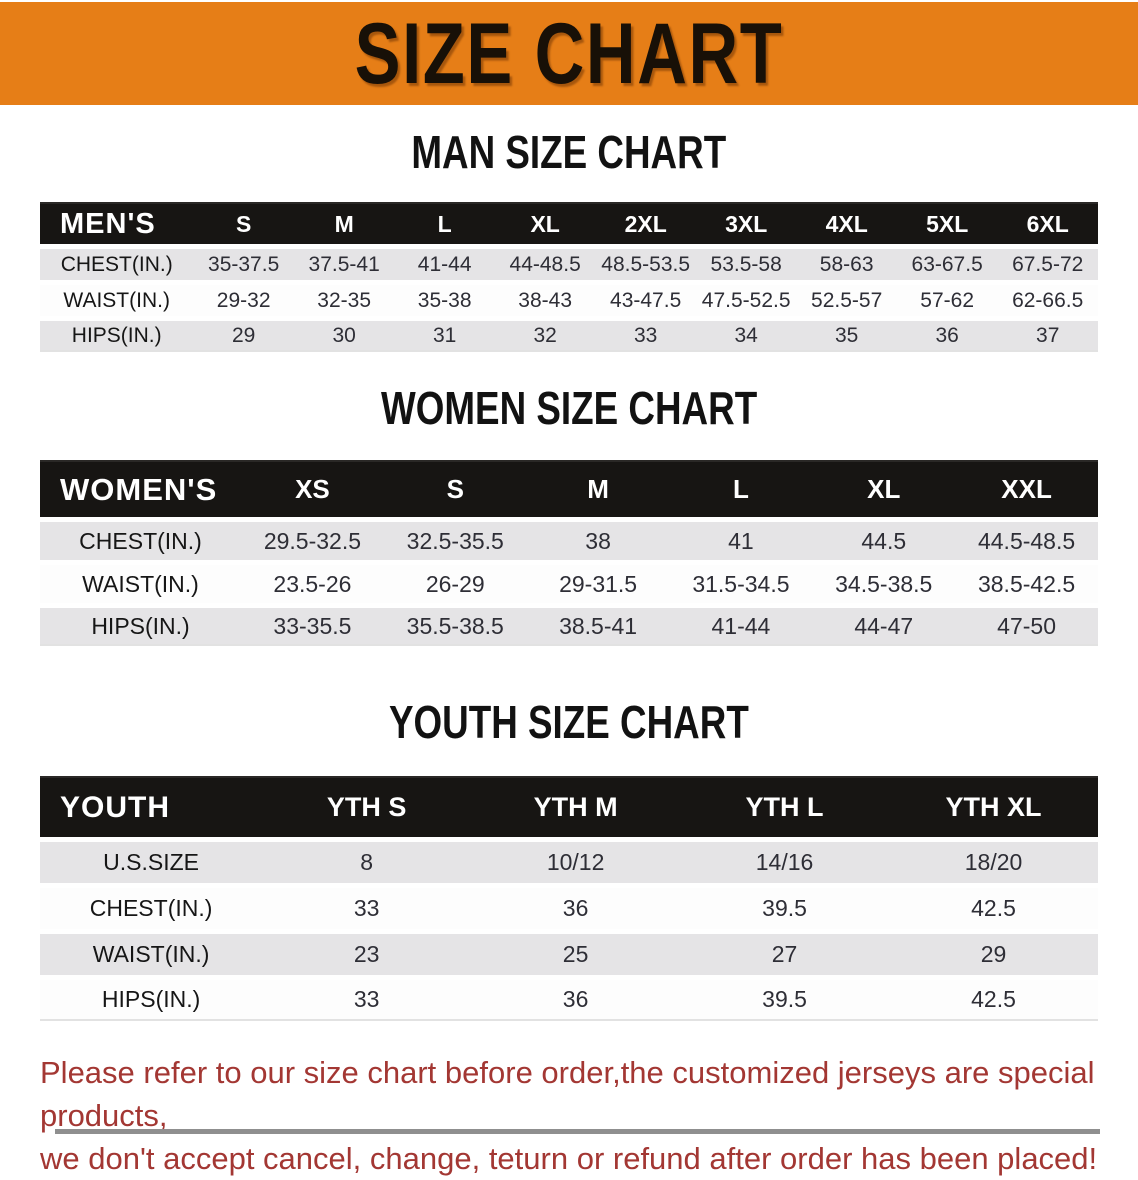 This screenshot has height=1180, width=1138. I want to click on table-row: CHEST(IN.) 33 36 39.5 42.5, so click(569, 908).